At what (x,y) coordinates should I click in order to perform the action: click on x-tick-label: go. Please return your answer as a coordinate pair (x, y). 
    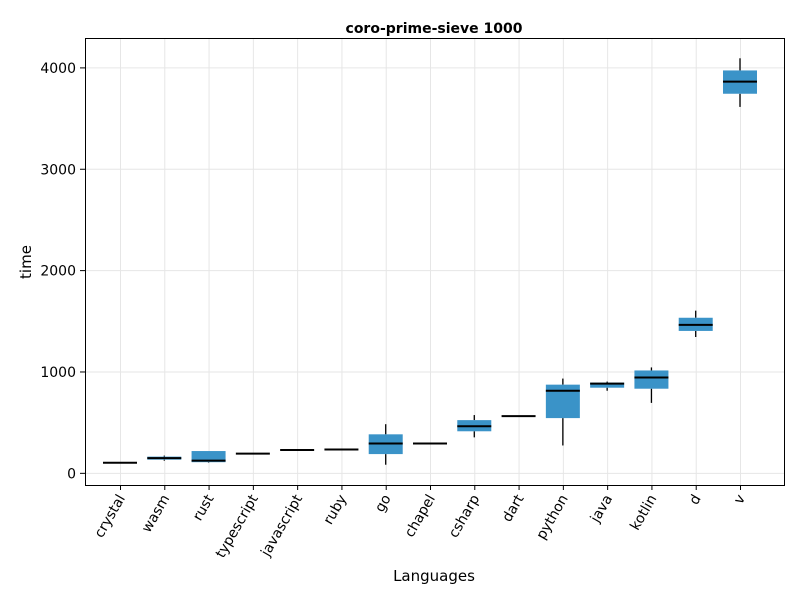
    Looking at the image, I should click on (383, 503).